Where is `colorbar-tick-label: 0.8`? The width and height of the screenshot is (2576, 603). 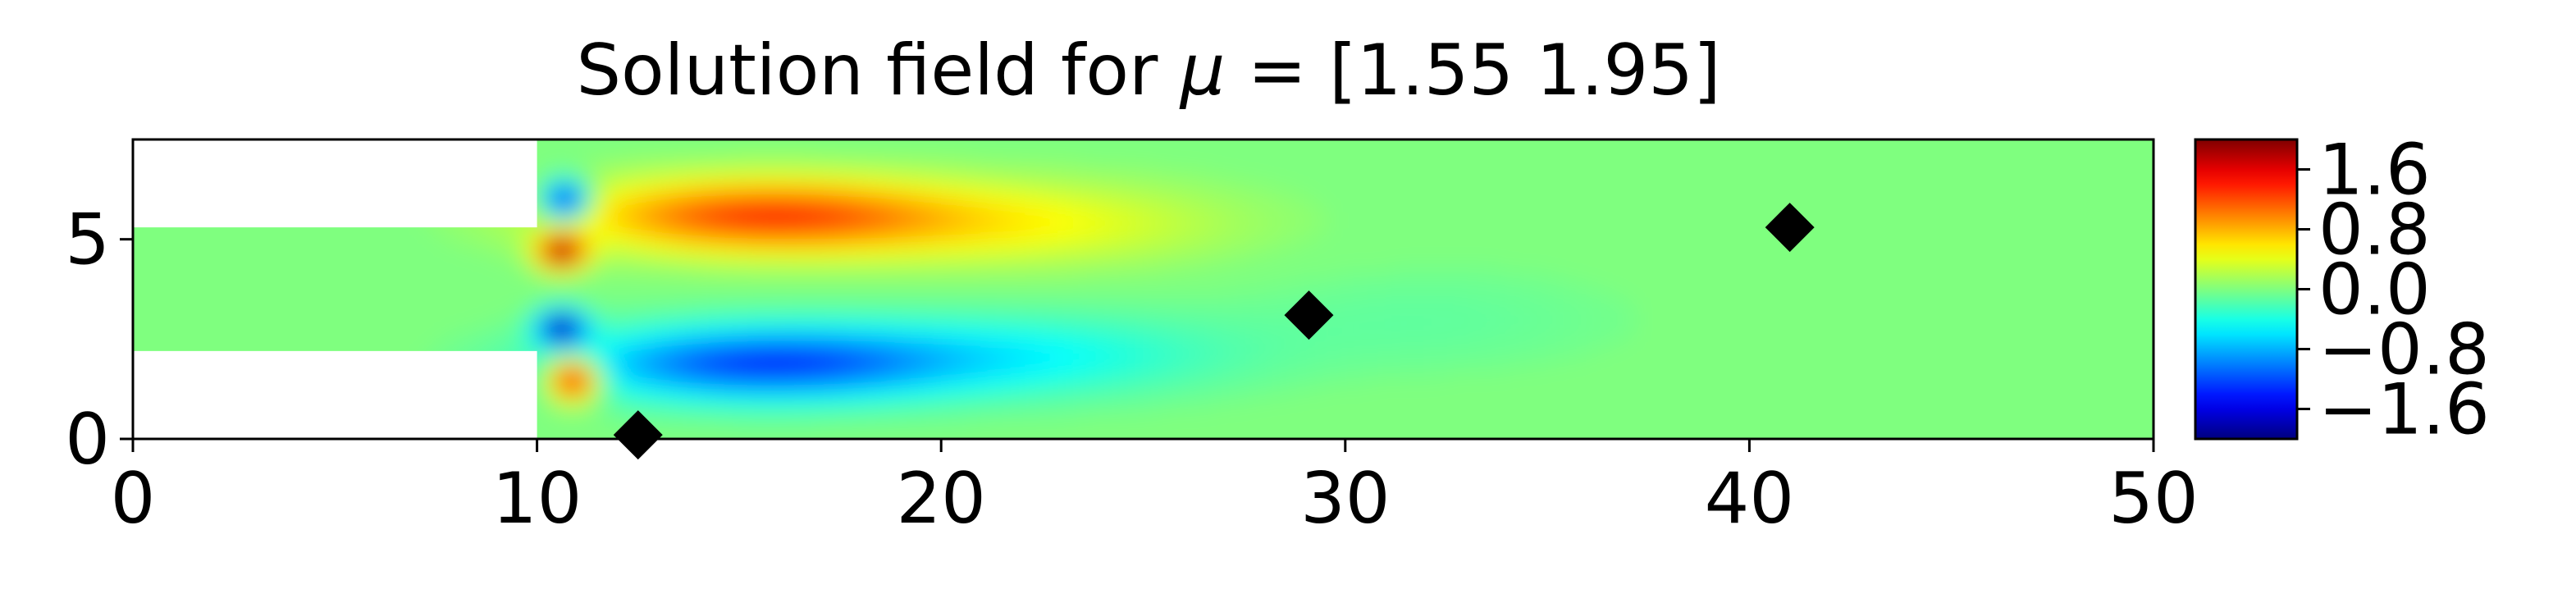 colorbar-tick-label: 0.8 is located at coordinates (2374, 231).